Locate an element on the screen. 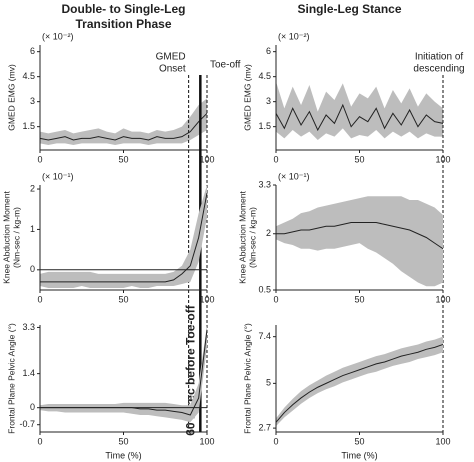 This screenshot has height=462, width=474. column-title: Double- to Single-Leg is located at coordinates (124, 9).